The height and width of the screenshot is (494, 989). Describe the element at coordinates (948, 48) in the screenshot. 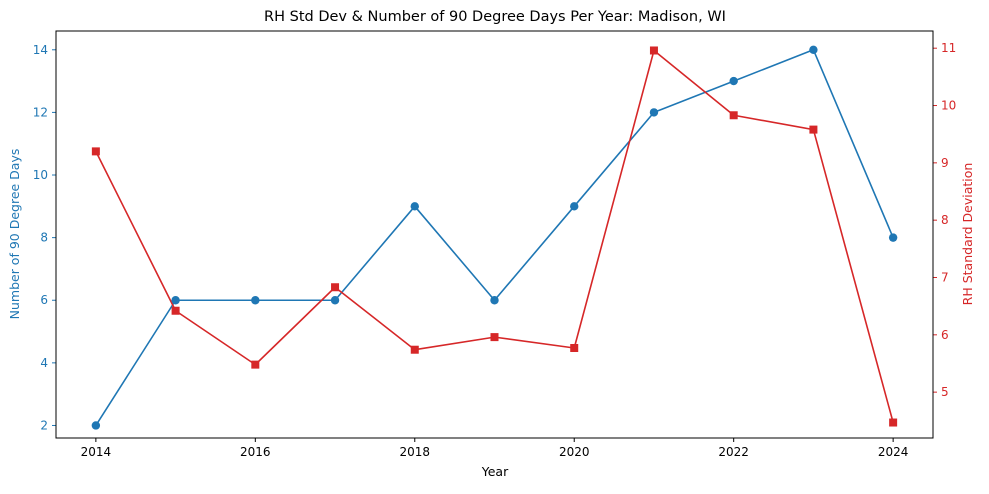

I see `right-y-tick-label: 11` at that location.